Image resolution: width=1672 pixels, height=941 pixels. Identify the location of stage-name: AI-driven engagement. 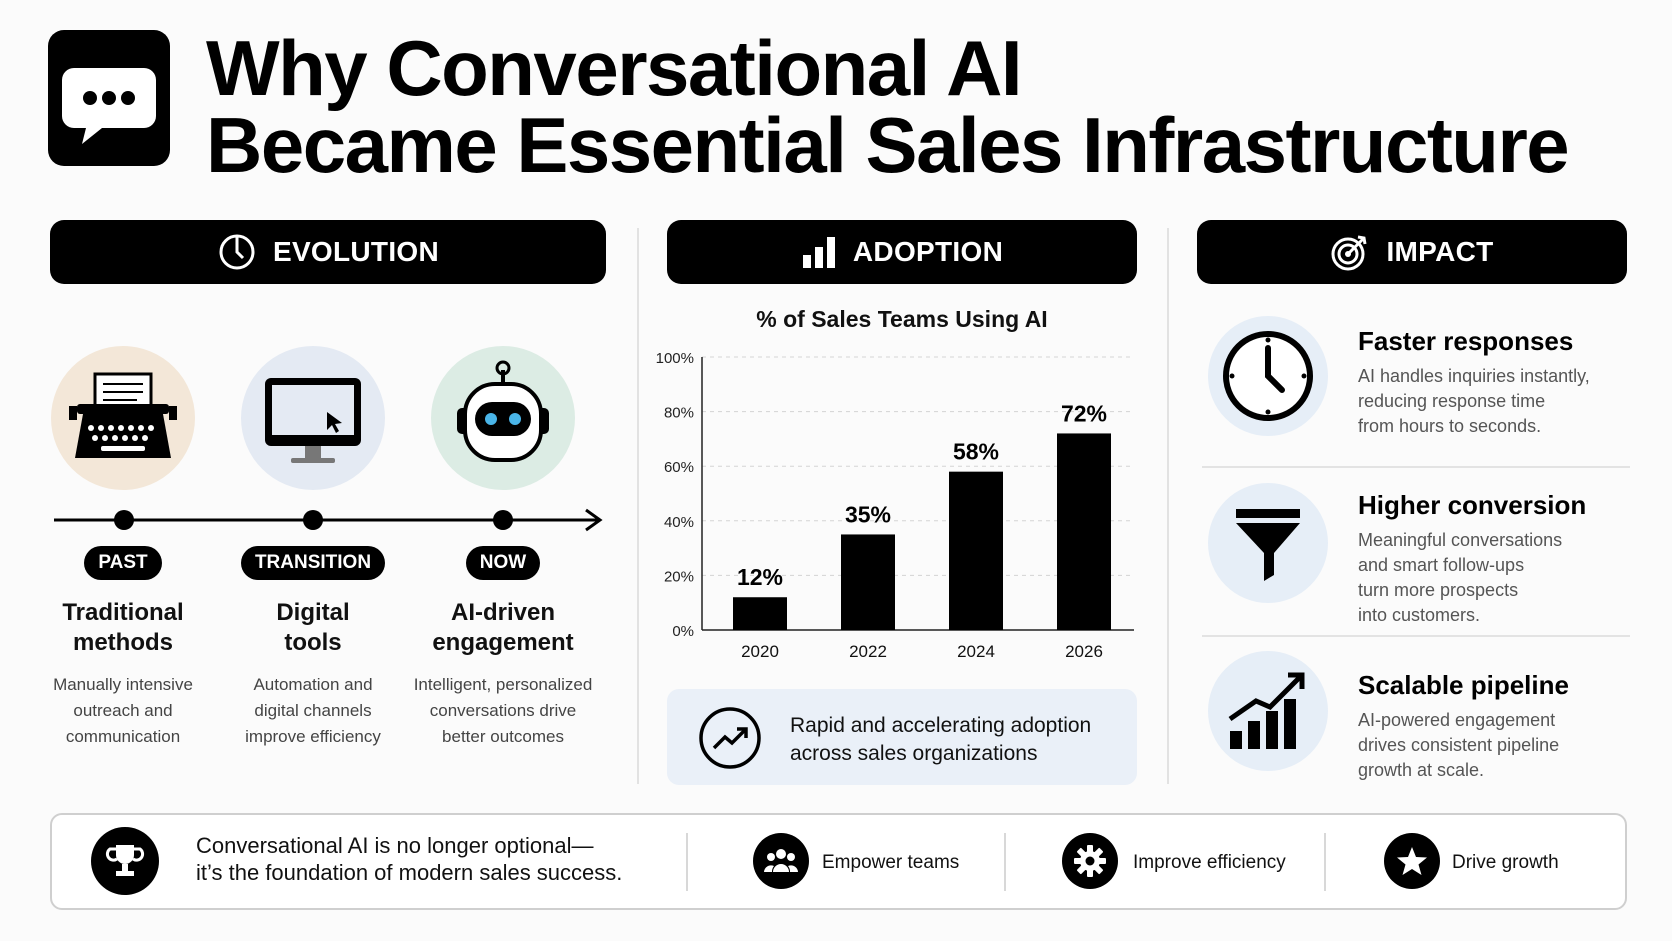
(503, 628).